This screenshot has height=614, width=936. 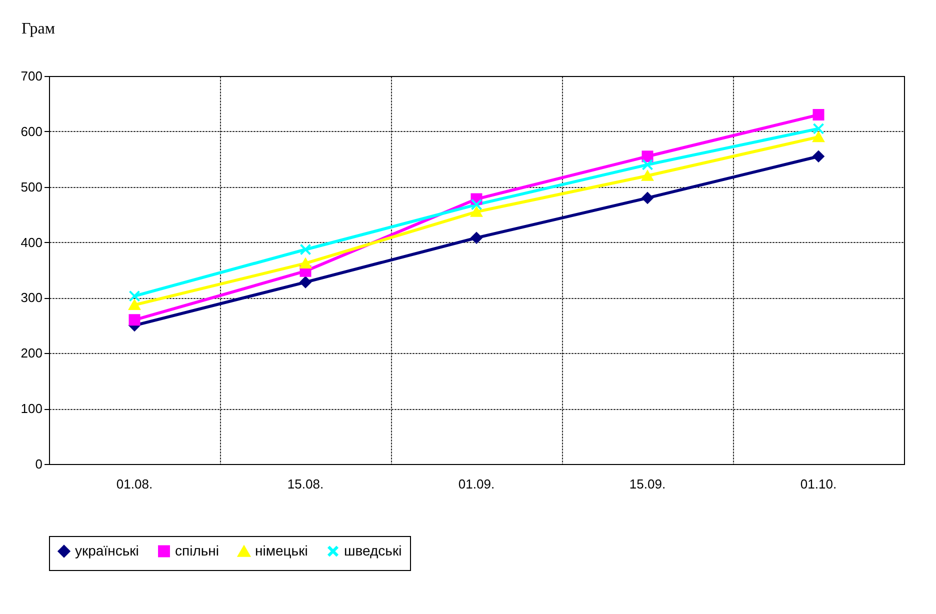 What do you see at coordinates (373, 550) in the screenshot?
I see `legend-label: шведські` at bounding box center [373, 550].